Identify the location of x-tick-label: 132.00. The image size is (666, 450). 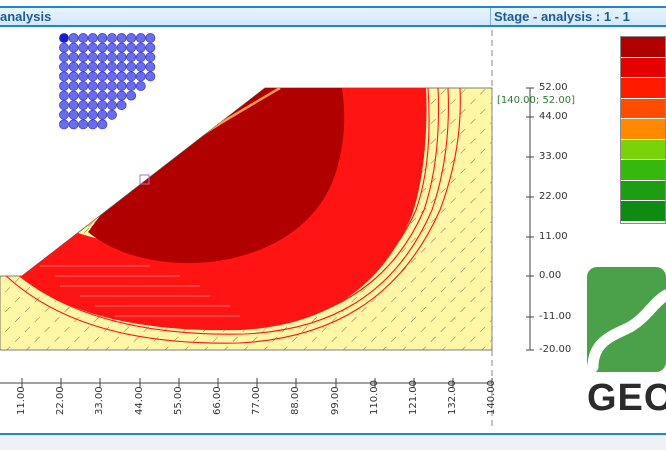
(452, 397).